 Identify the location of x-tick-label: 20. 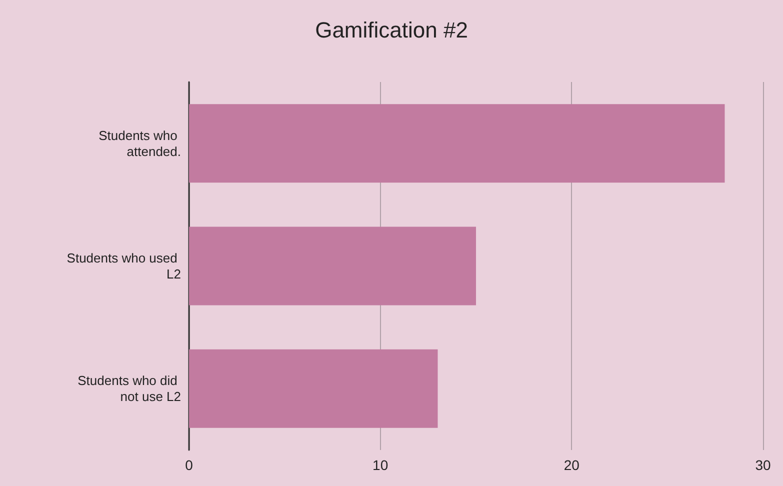
(572, 465).